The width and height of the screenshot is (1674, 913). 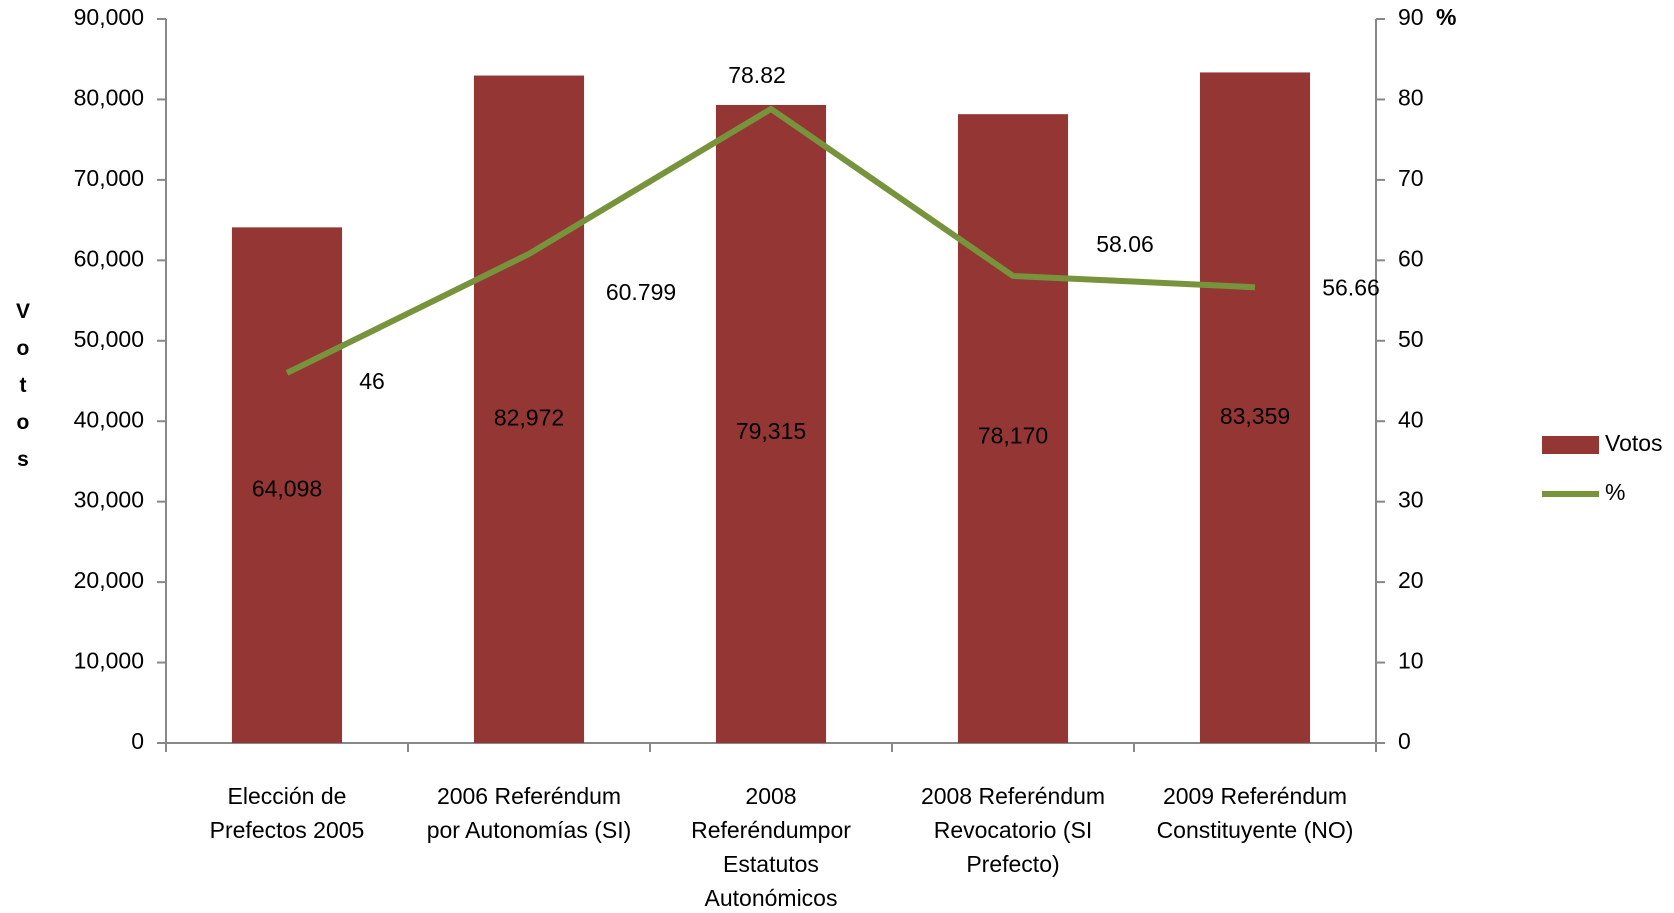 What do you see at coordinates (287, 489) in the screenshot?
I see `bar-value-label: 64,098` at bounding box center [287, 489].